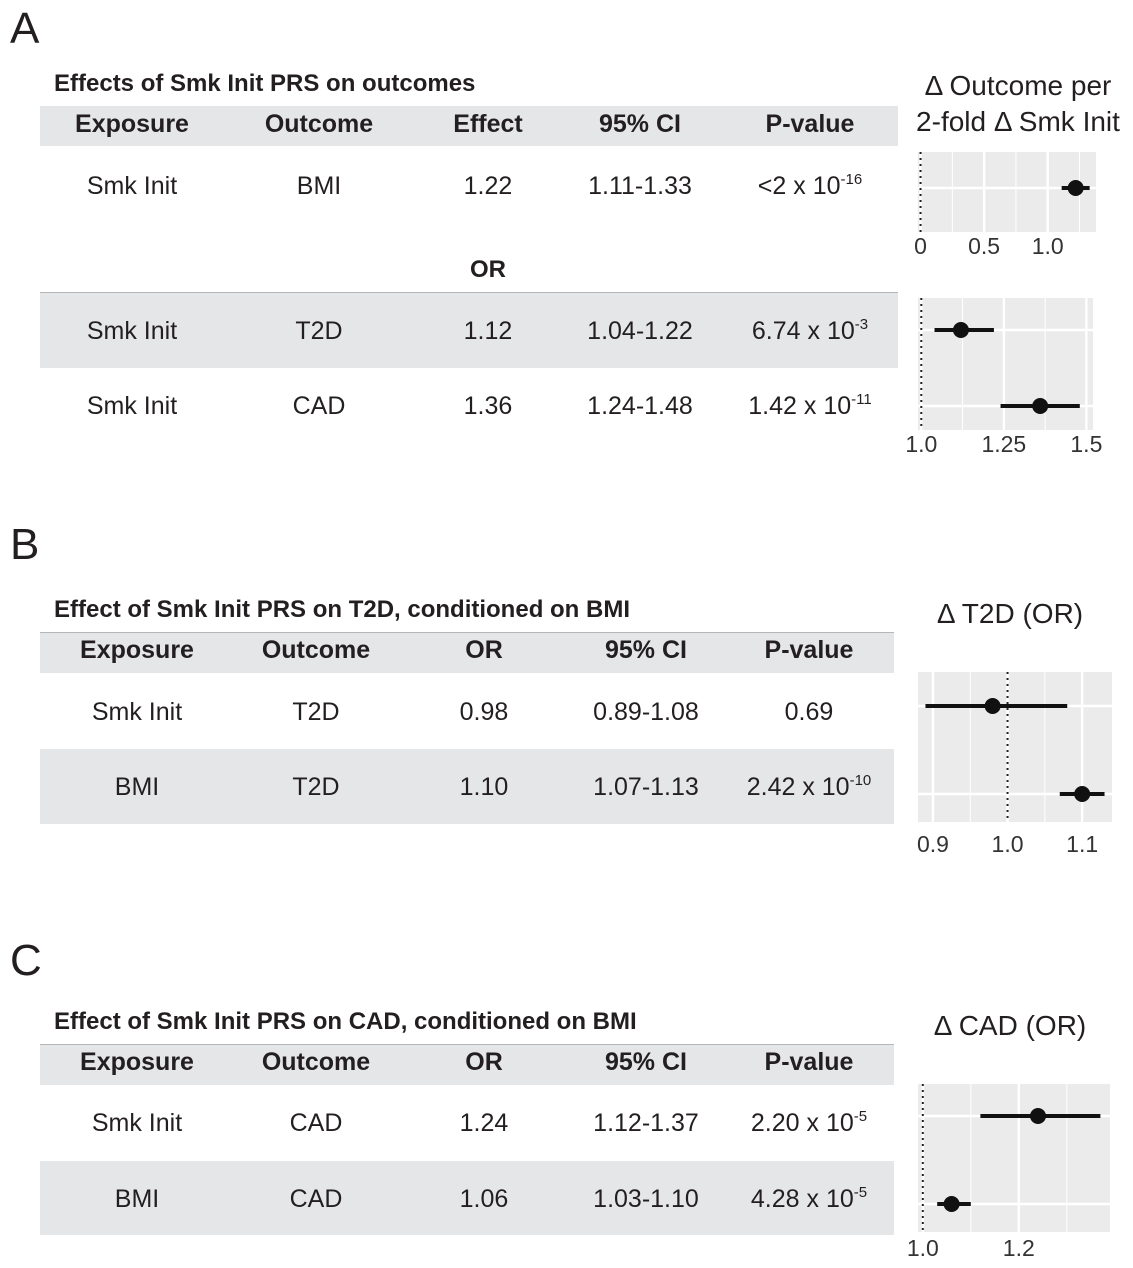  I want to click on cell-effect: 1.06, so click(484, 1199).